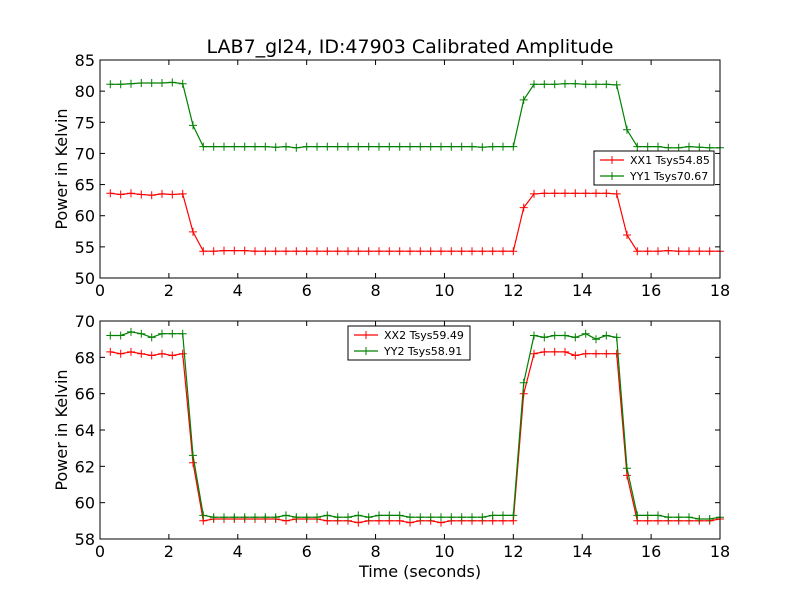 Image resolution: width=800 pixels, height=600 pixels. Describe the element at coordinates (720, 551) in the screenshot. I see `x-tick-label: 18` at that location.